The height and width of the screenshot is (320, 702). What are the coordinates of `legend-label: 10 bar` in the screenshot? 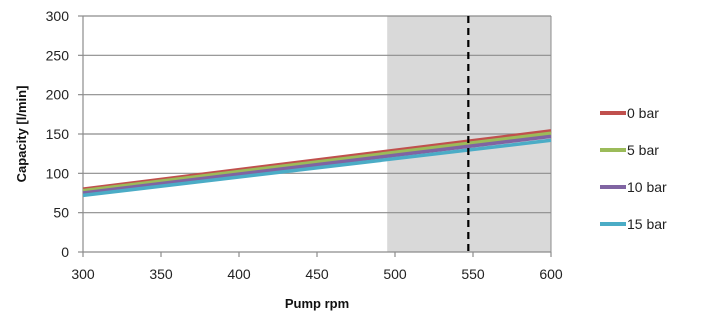 It's located at (647, 187).